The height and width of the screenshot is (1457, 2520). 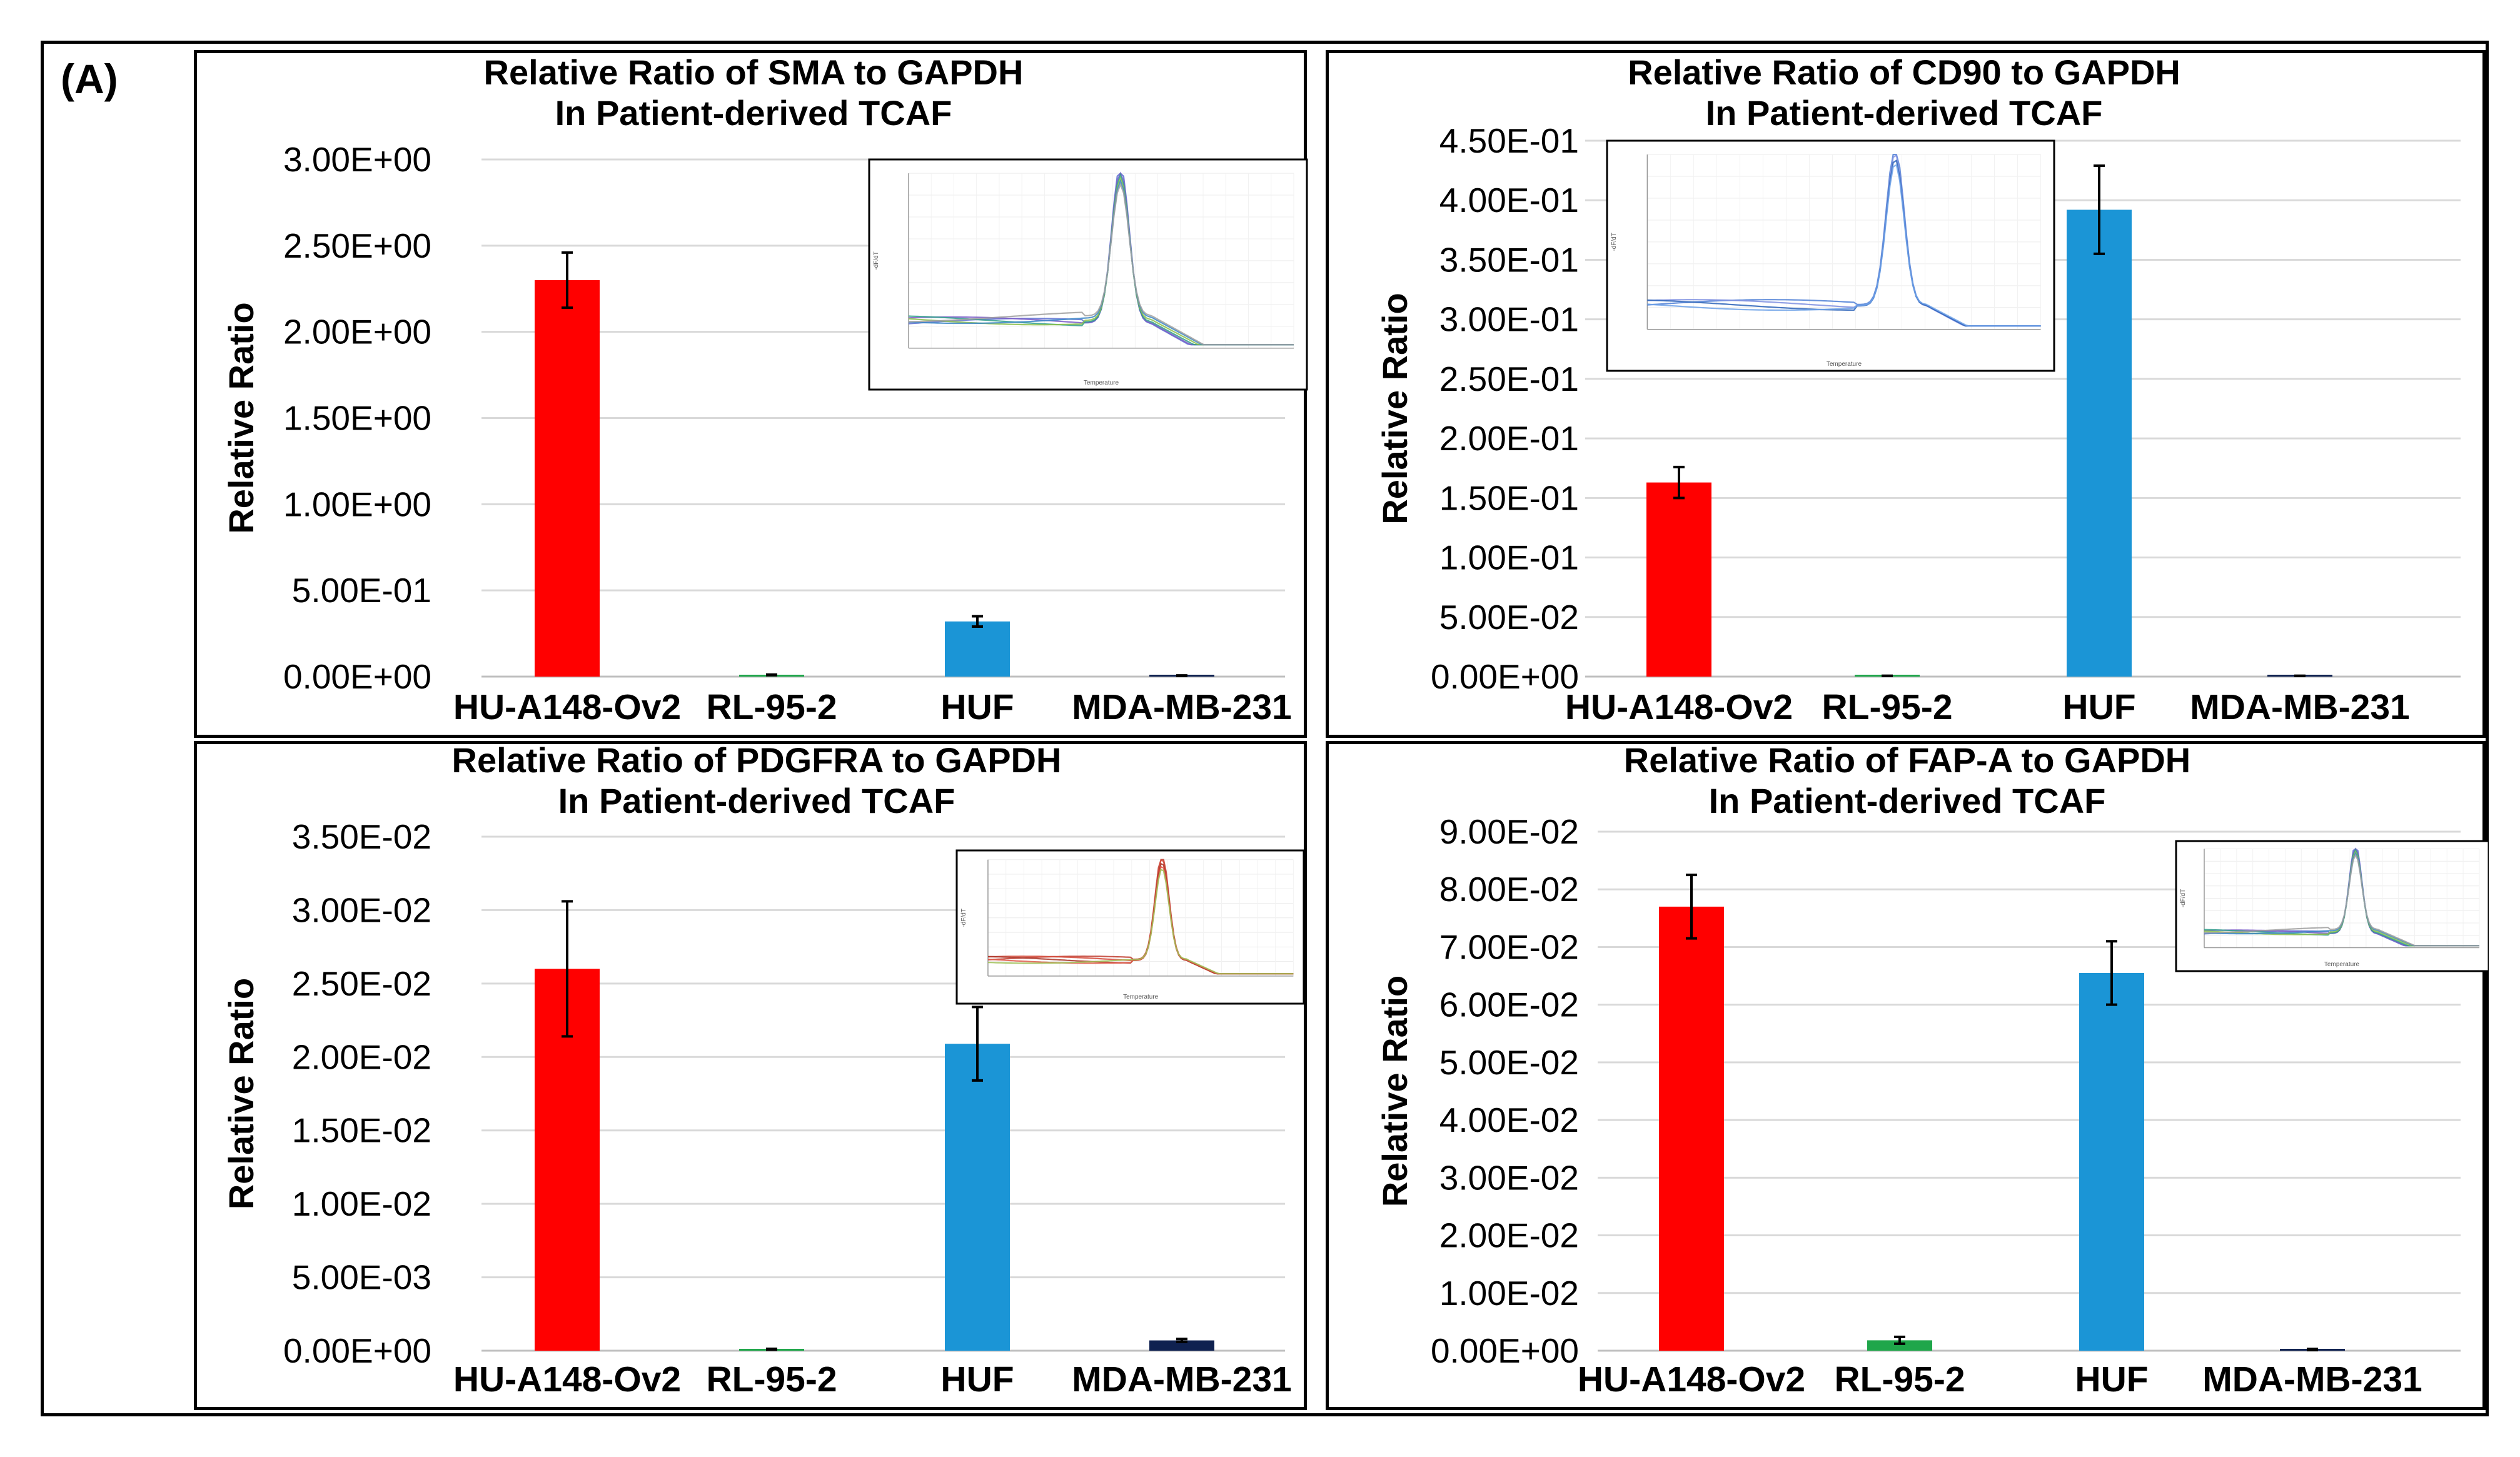 What do you see at coordinates (362, 1277) in the screenshot?
I see `y-tick-label: 5.00E-03` at bounding box center [362, 1277].